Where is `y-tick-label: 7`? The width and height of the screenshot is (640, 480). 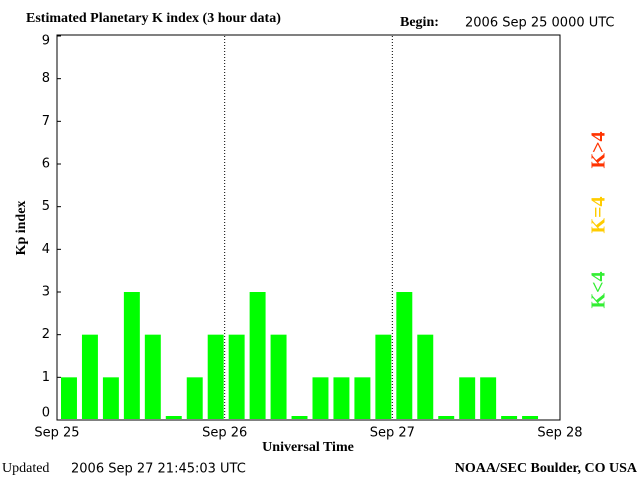
y-tick-label: 7 is located at coordinates (46, 121).